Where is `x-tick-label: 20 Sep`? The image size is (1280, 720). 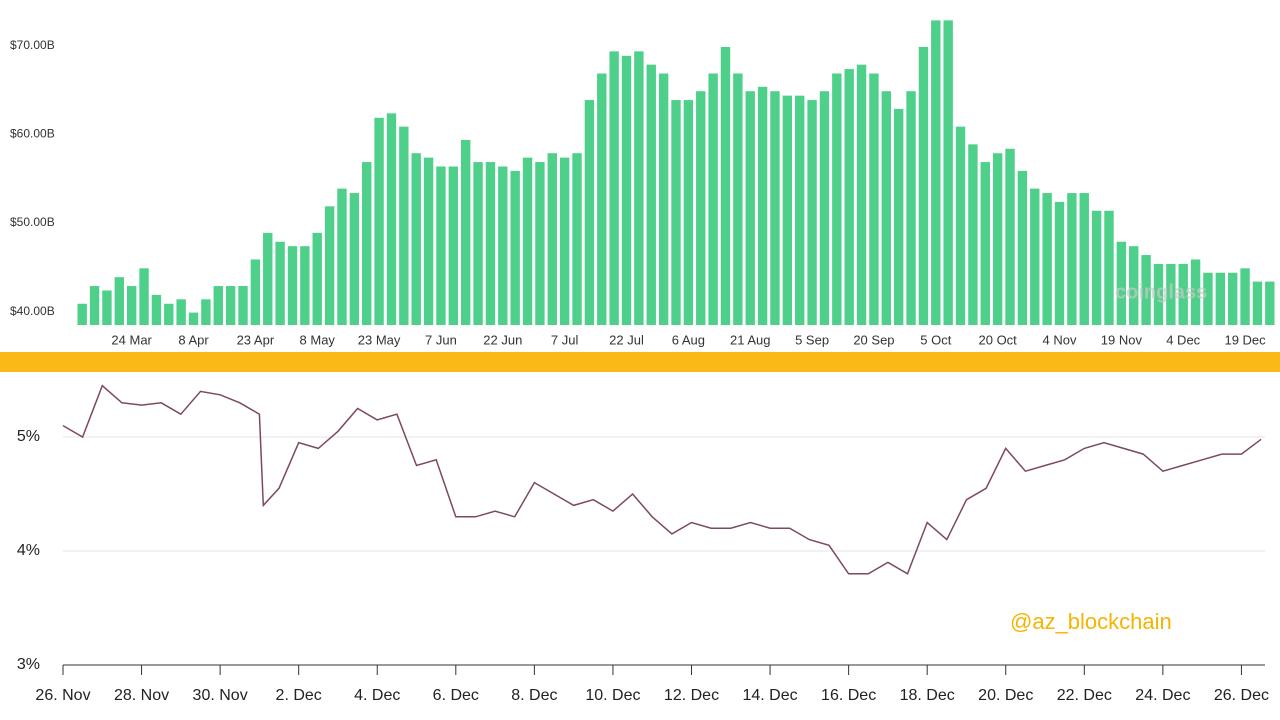
x-tick-label: 20 Sep is located at coordinates (873, 339).